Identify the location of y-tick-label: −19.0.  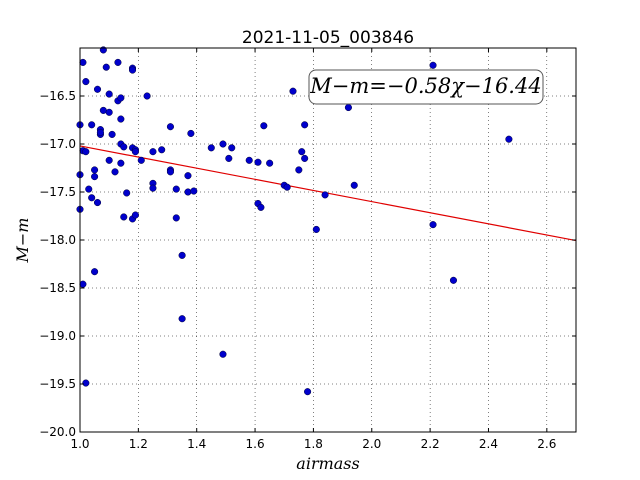
(57, 336).